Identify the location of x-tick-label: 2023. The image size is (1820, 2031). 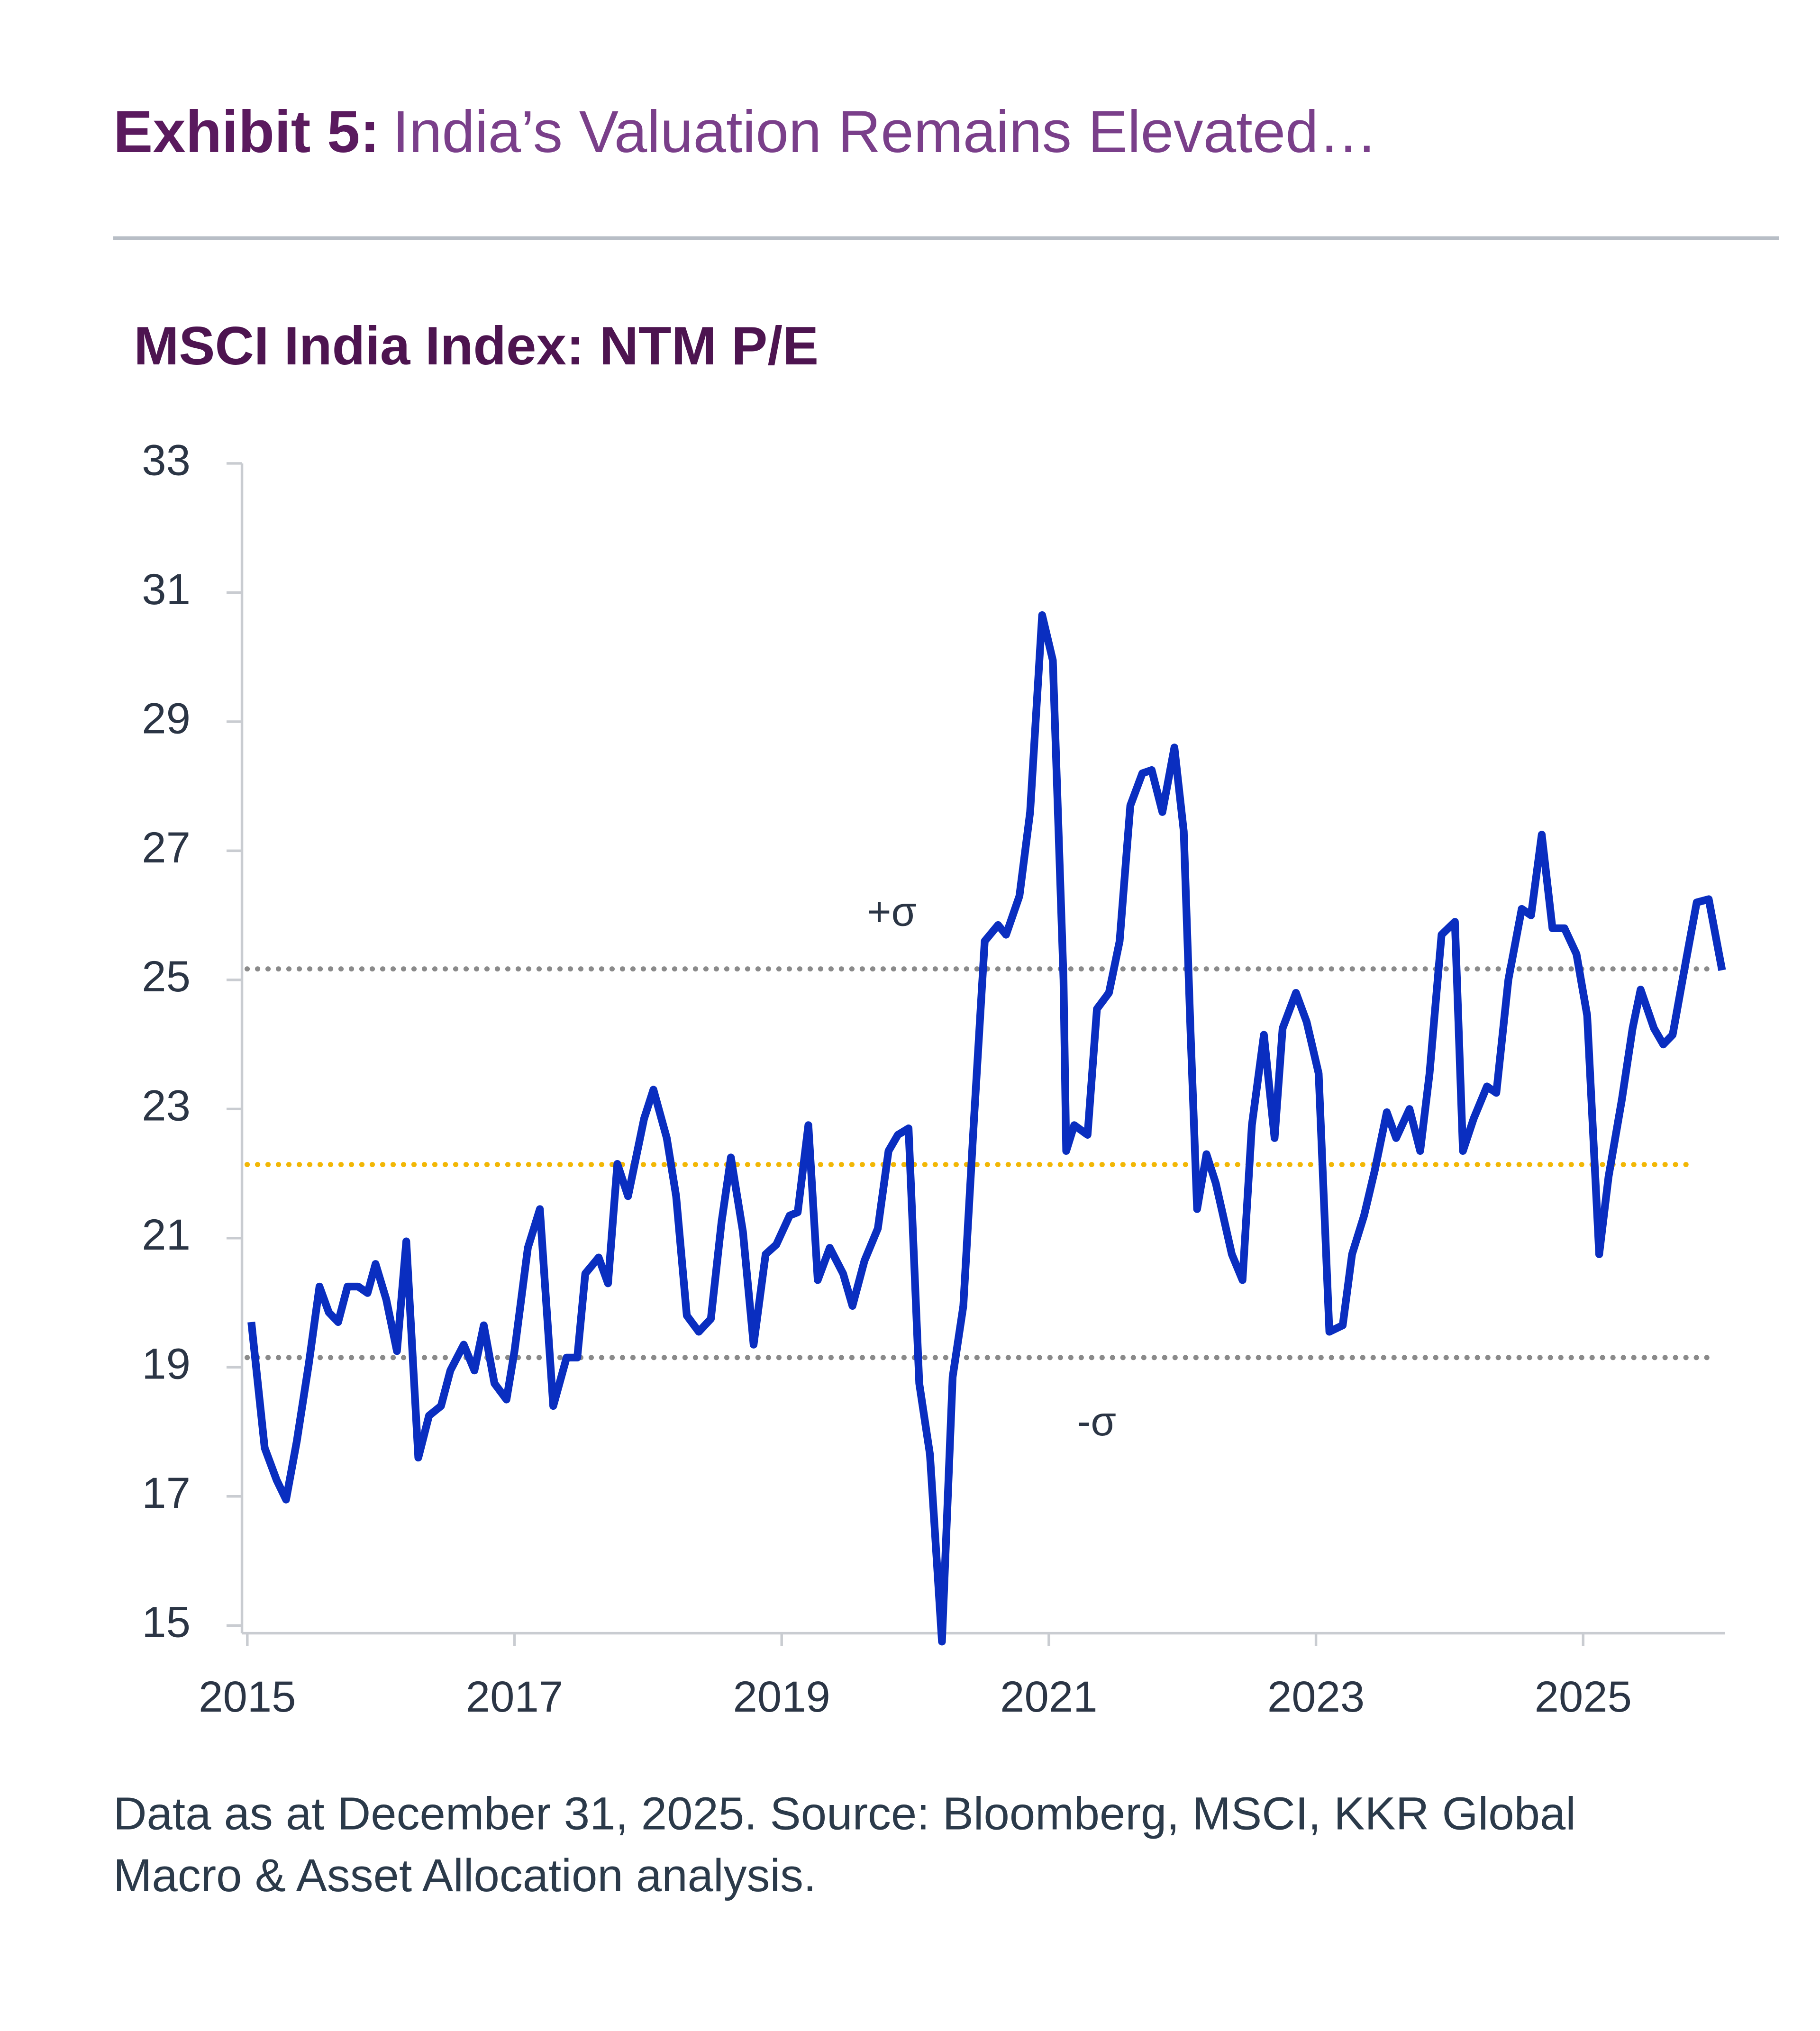
(1316, 1696).